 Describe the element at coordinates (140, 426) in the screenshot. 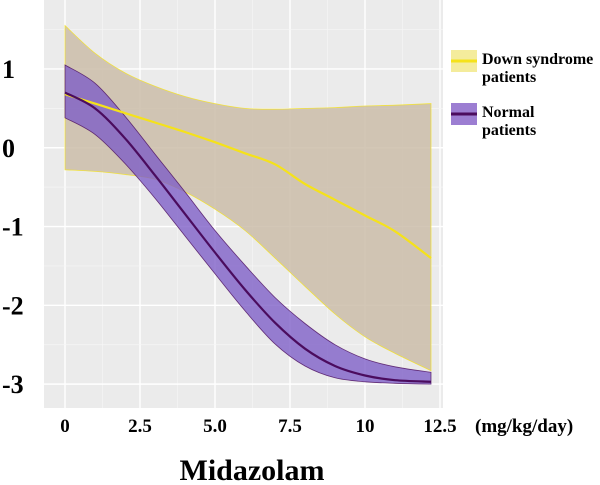

I see `x-tick-label: 2.5` at that location.